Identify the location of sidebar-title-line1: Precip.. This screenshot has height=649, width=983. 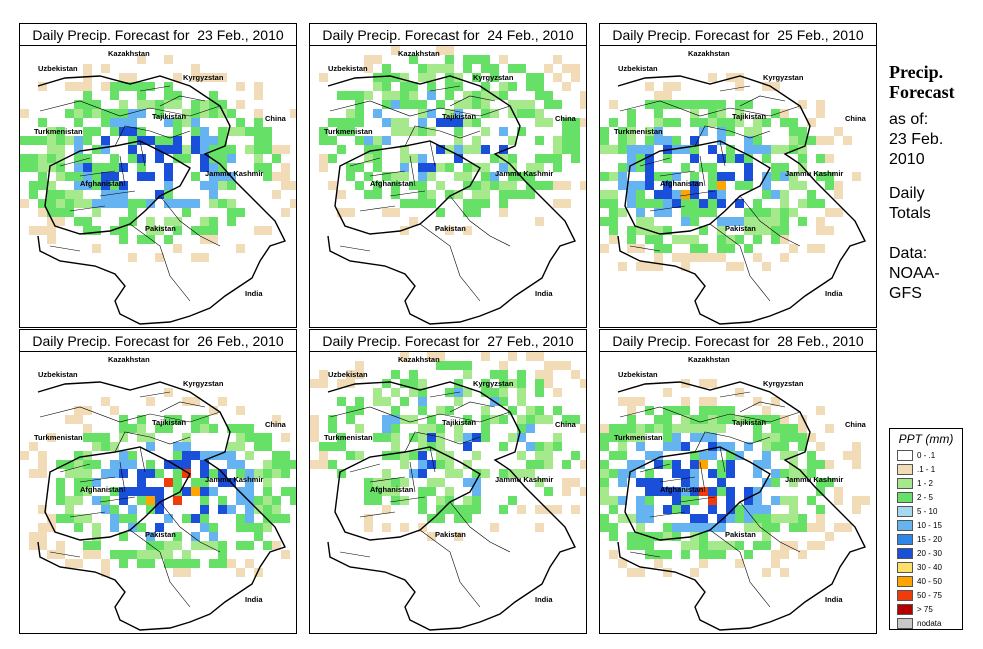
(916, 72).